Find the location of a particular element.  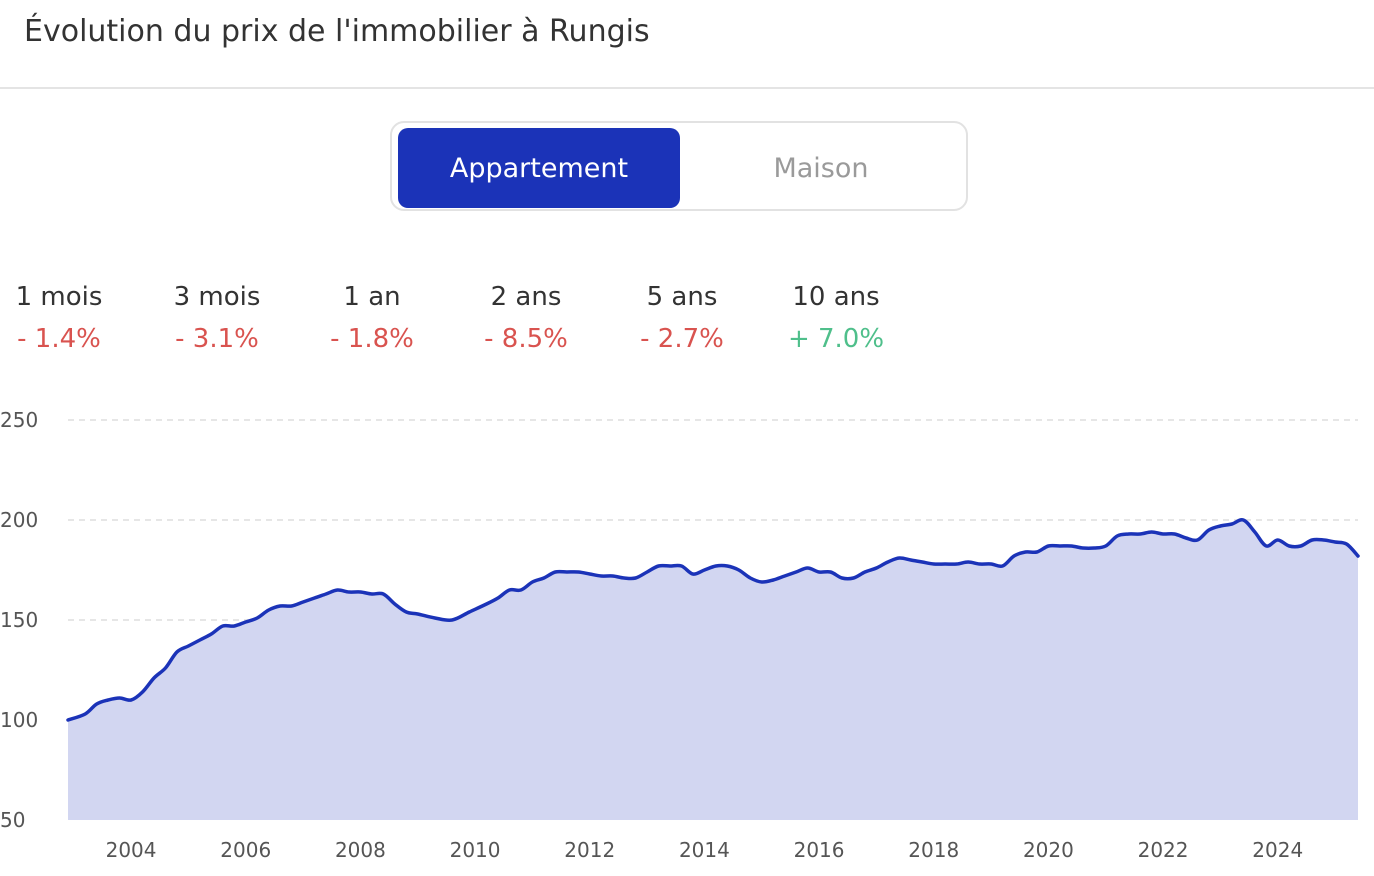

property-type-toggle: Appartement Maison is located at coordinates (679, 166).